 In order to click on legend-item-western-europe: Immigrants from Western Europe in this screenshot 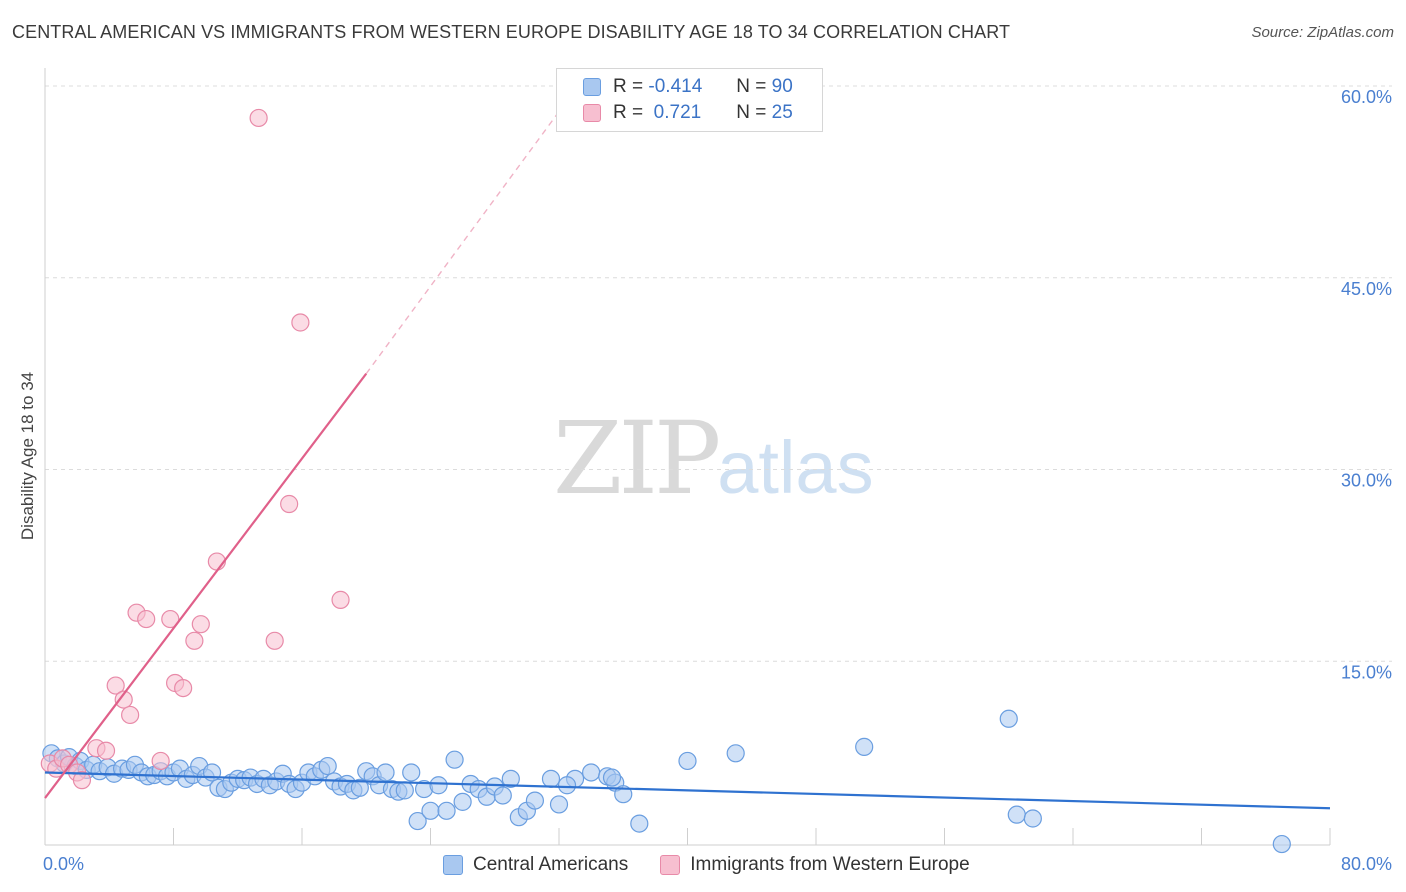, I will do `click(815, 865)`.